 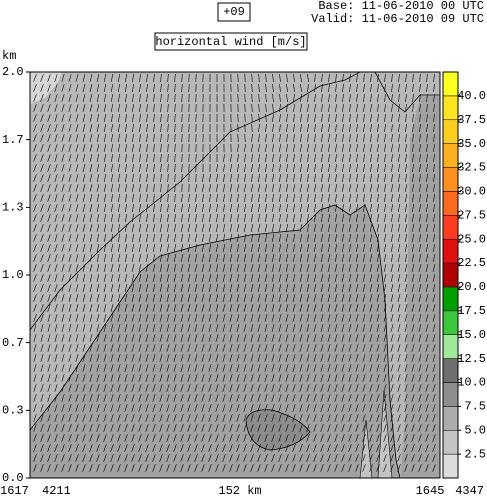 What do you see at coordinates (471, 120) in the screenshot?
I see `colorbar-tick-label: 37.5` at bounding box center [471, 120].